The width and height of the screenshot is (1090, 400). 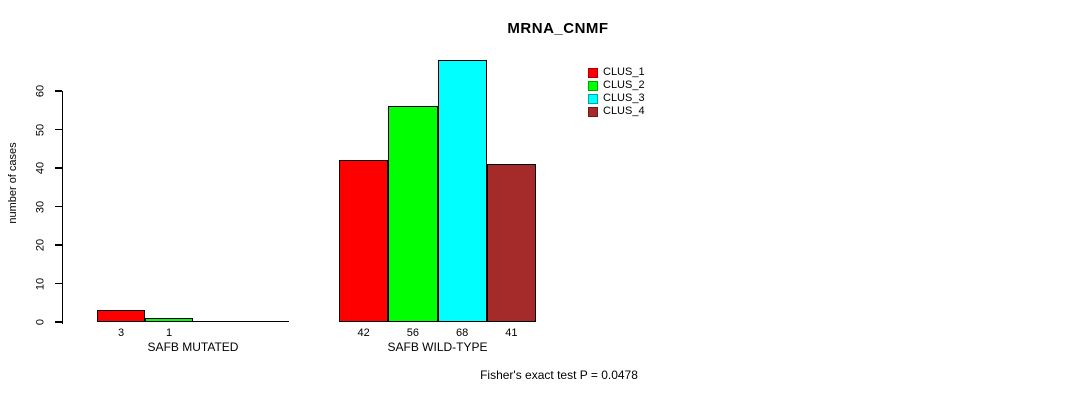 What do you see at coordinates (511, 333) in the screenshot?
I see `bar-value-label: 41` at bounding box center [511, 333].